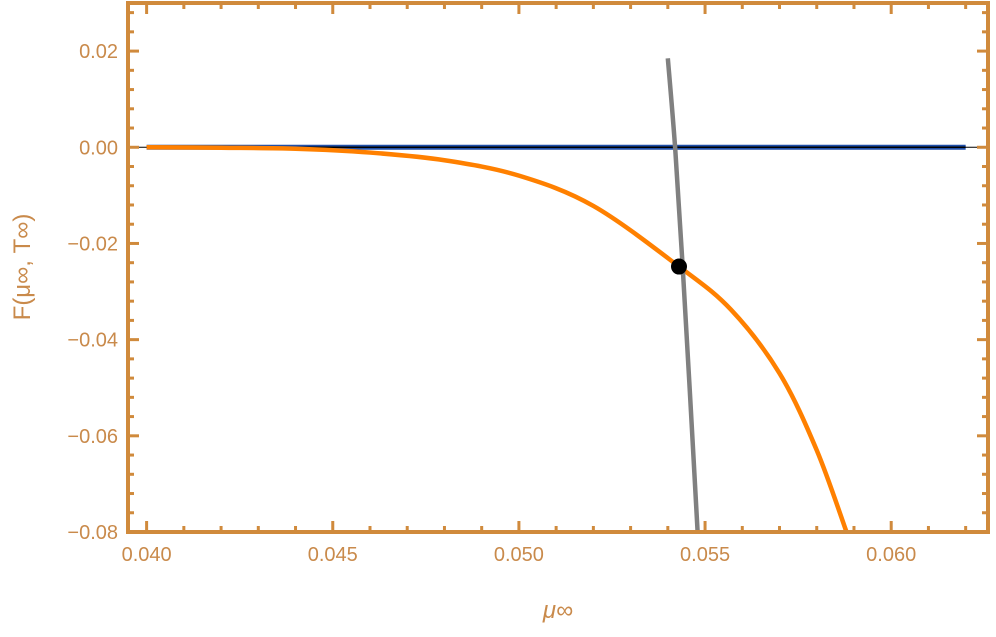 The height and width of the screenshot is (637, 996). What do you see at coordinates (147, 555) in the screenshot?
I see `x-tick-label: 0.040` at bounding box center [147, 555].